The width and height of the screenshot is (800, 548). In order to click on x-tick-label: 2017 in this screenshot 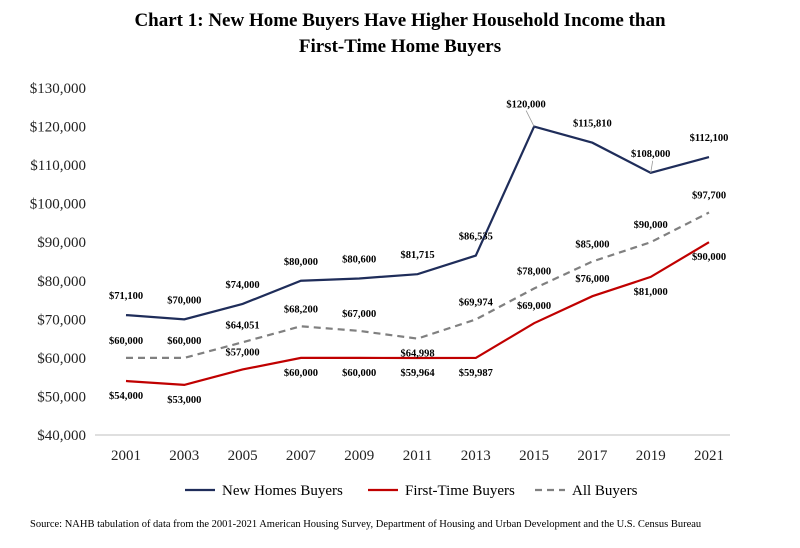, I will do `click(592, 456)`.